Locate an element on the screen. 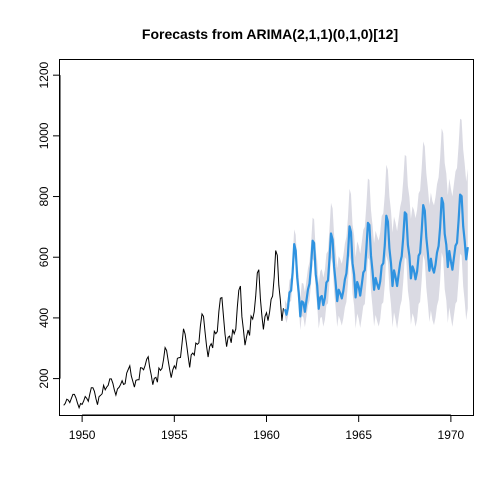 The image size is (504, 504). x-tick-label: 1950 is located at coordinates (82, 435).